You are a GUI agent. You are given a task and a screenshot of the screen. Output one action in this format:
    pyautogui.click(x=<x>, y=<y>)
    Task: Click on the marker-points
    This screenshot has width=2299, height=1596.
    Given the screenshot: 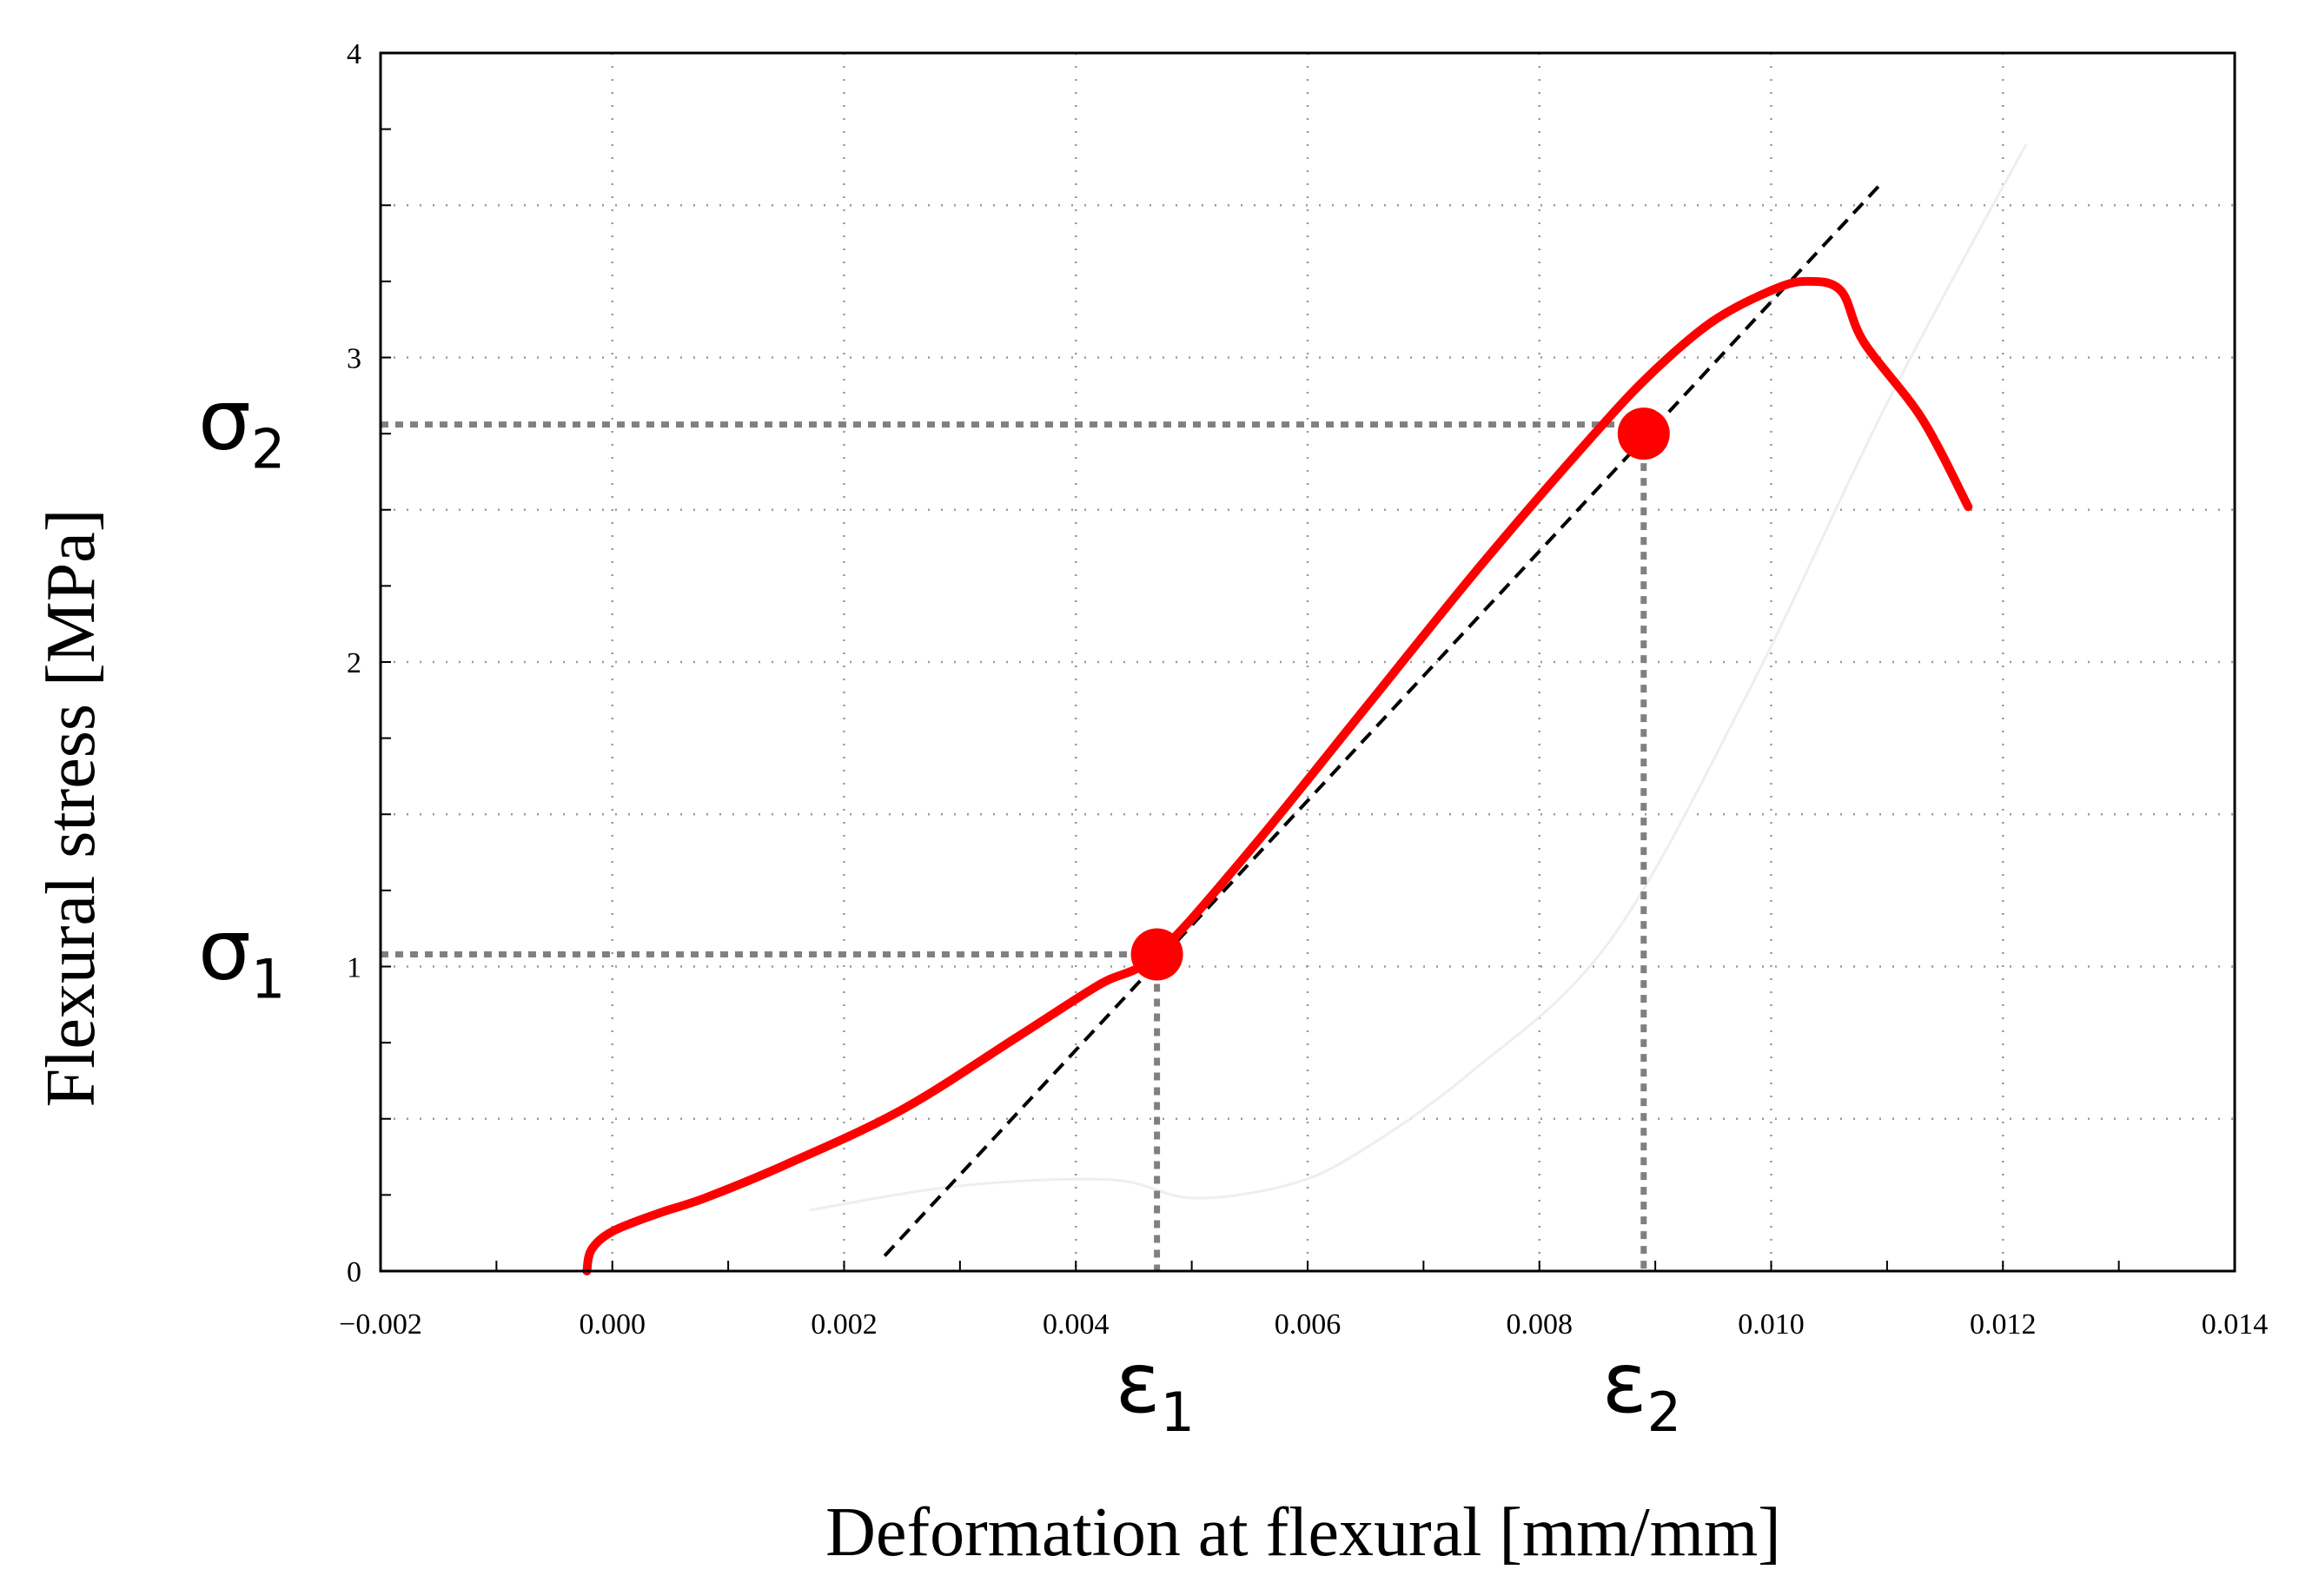 What is the action you would take?
    pyautogui.click(x=1400, y=694)
    